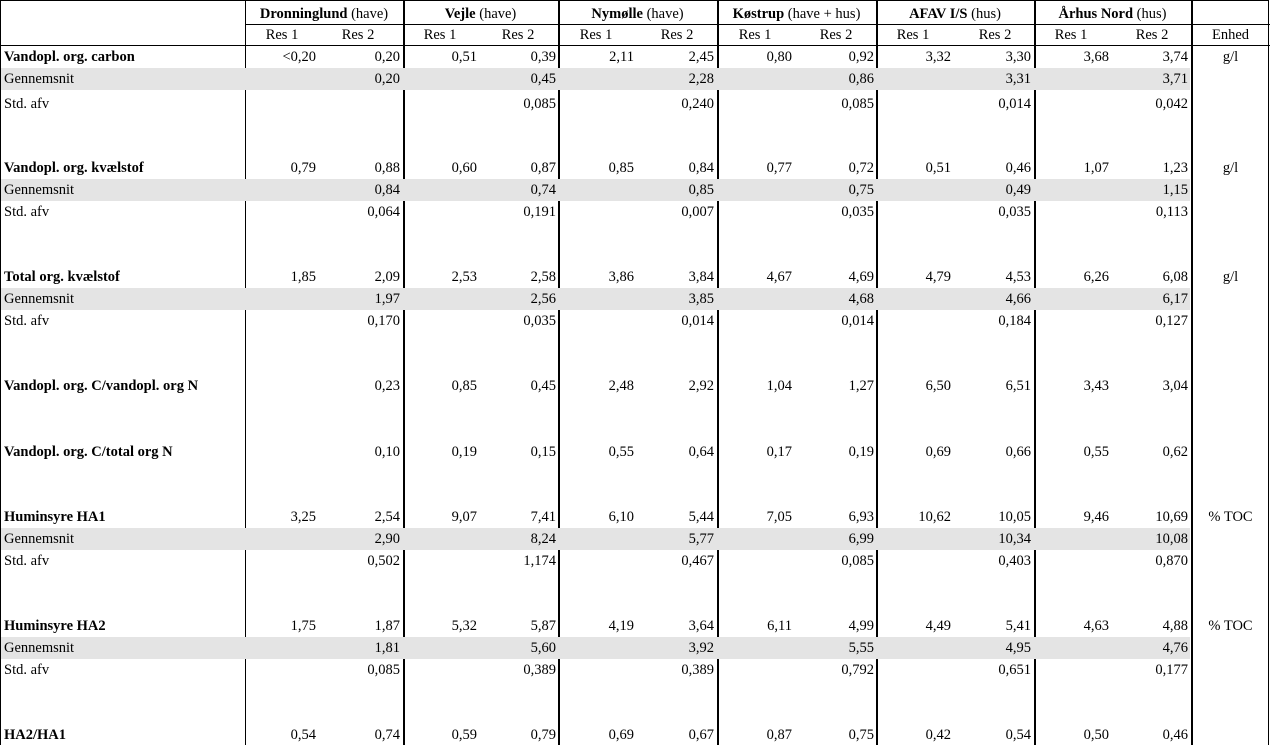 The height and width of the screenshot is (746, 1270). Describe the element at coordinates (387, 735) in the screenshot. I see `value-cell: 0,74` at that location.